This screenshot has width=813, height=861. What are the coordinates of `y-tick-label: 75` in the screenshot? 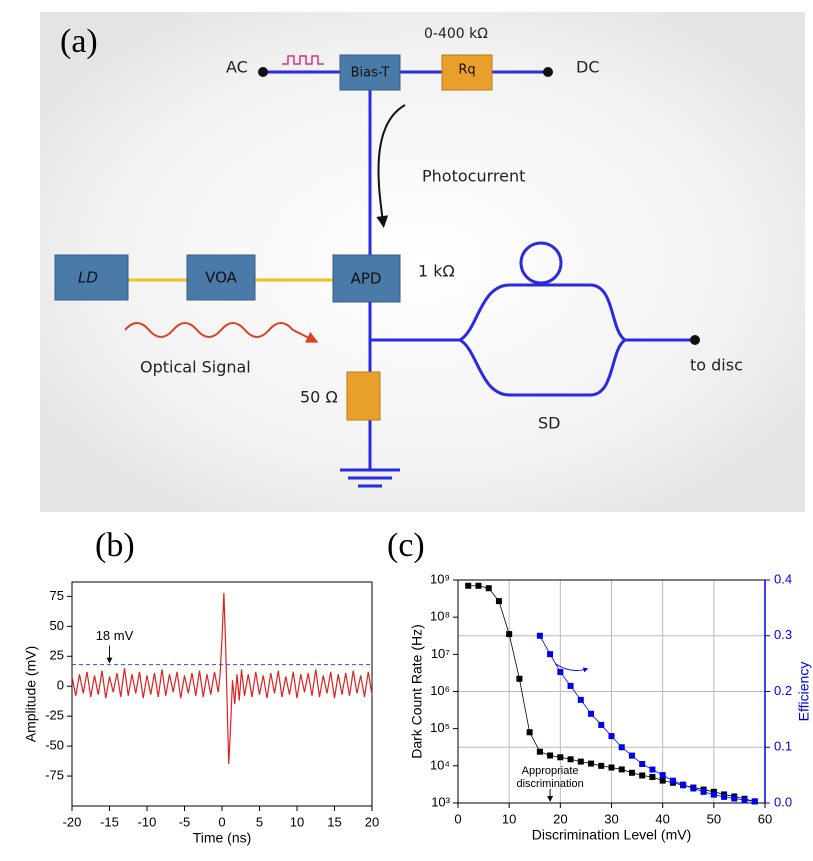 It's located at (57, 595).